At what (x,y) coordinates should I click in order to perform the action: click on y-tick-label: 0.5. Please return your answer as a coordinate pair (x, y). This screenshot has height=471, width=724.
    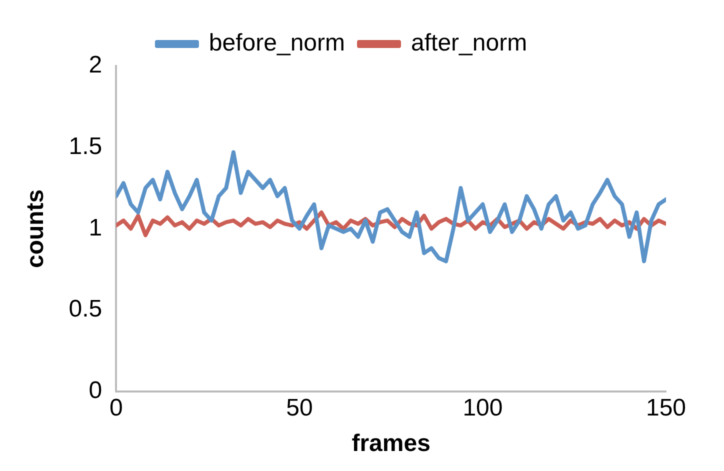
    Looking at the image, I should click on (85, 309).